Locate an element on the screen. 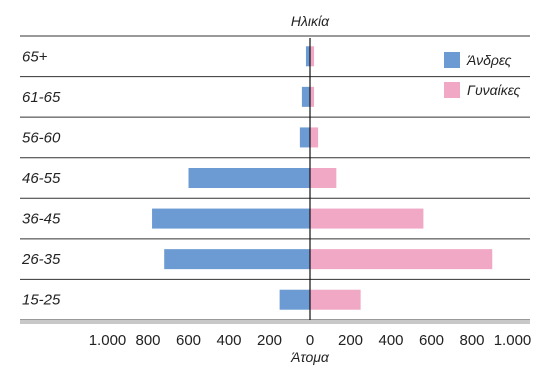 Image resolution: width=540 pixels, height=367 pixels. category-label: 65+ is located at coordinates (35, 56).